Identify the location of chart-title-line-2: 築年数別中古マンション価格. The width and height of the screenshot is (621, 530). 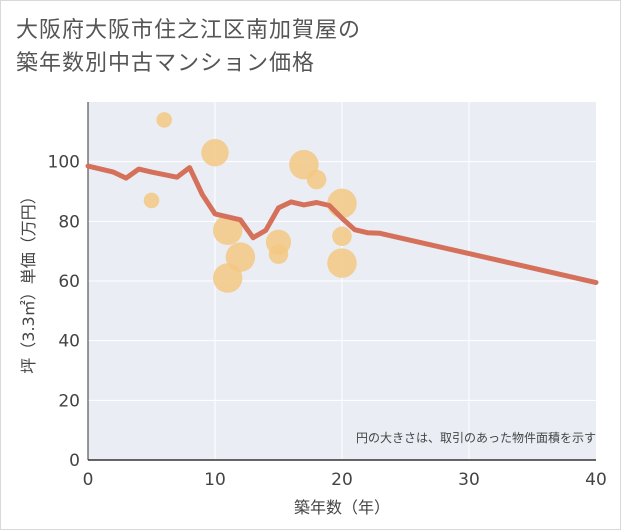
(166, 63).